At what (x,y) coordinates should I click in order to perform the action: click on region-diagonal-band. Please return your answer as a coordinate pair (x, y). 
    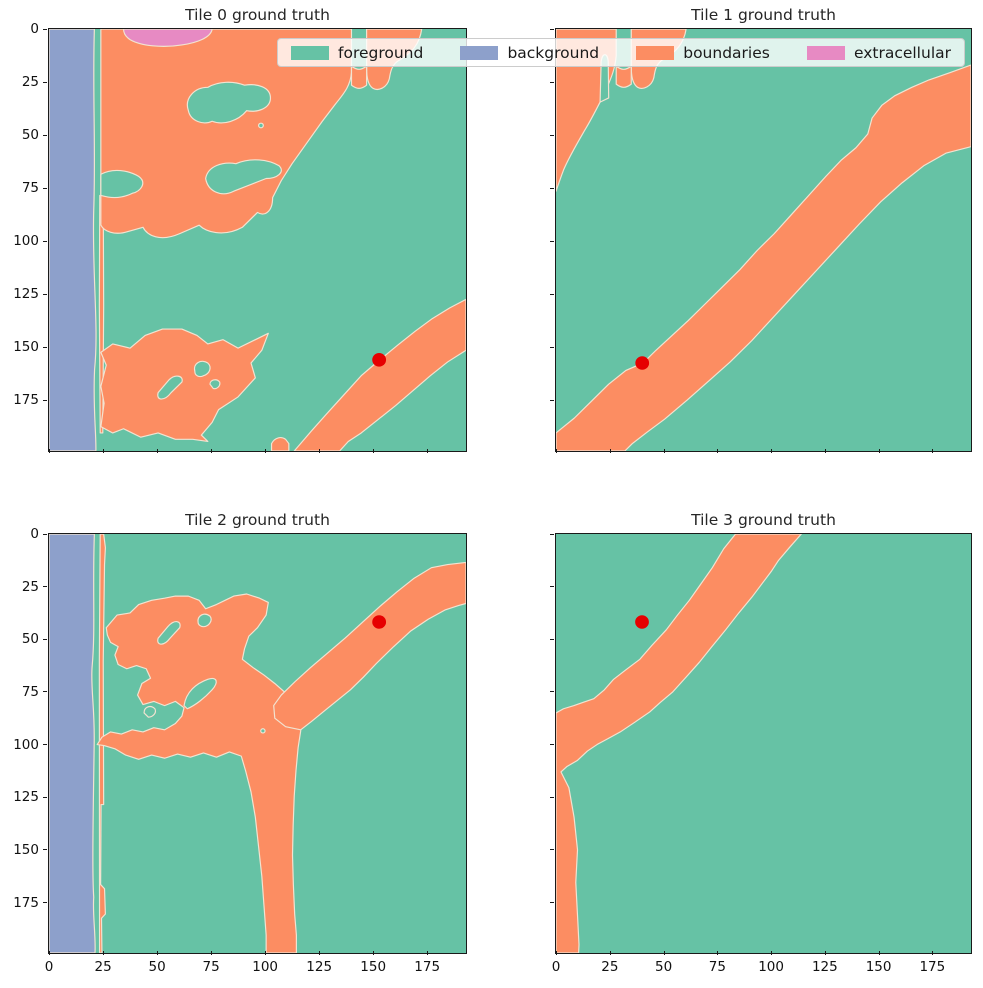
    Looking at the image, I should click on (379, 374).